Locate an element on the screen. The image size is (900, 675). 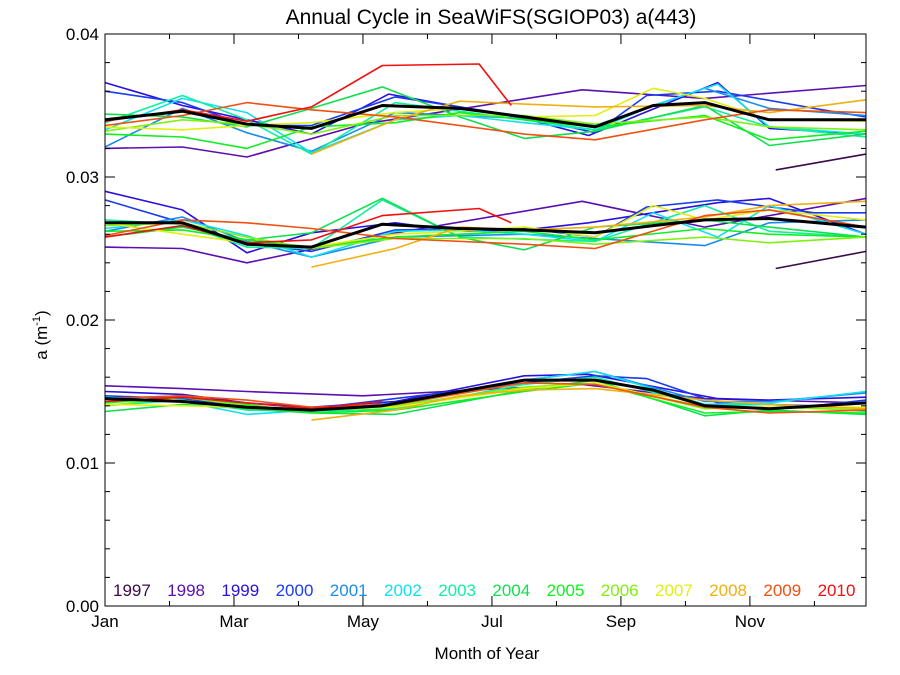
legend-item-1997: 1997 is located at coordinates (132, 590).